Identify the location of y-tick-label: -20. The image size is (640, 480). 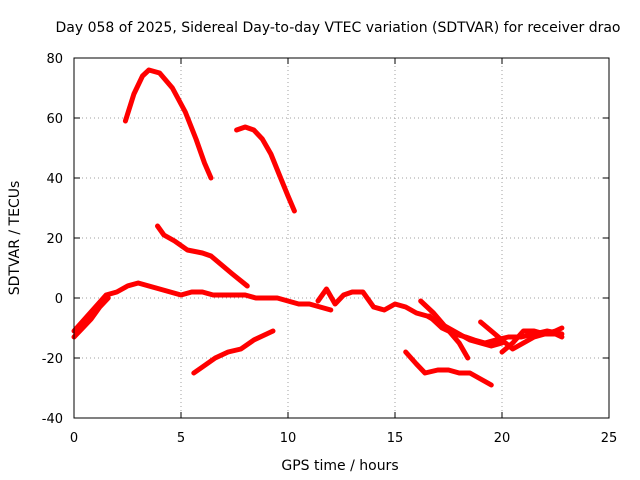
(52, 359).